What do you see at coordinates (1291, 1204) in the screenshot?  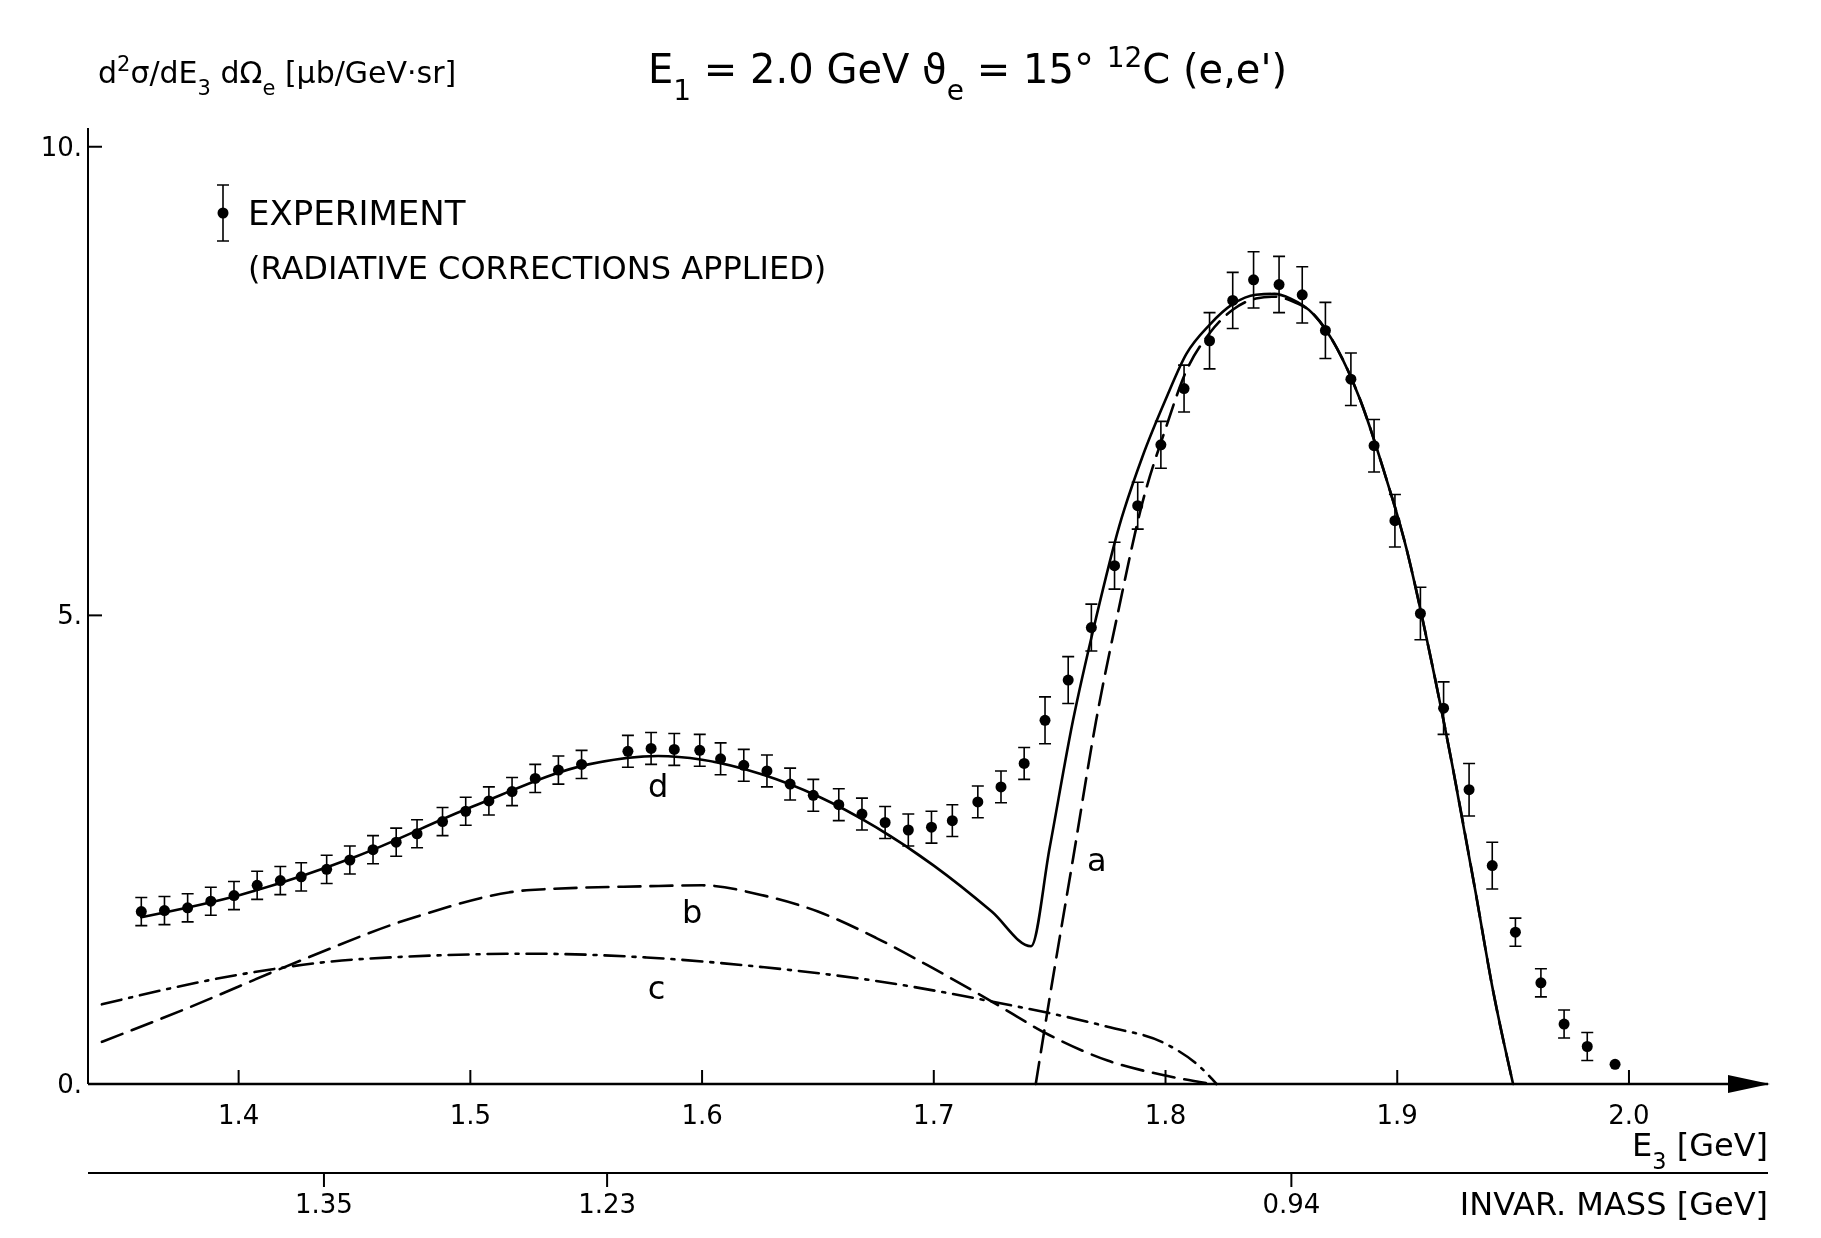 I see `x2-tick-label: 0.94` at bounding box center [1291, 1204].